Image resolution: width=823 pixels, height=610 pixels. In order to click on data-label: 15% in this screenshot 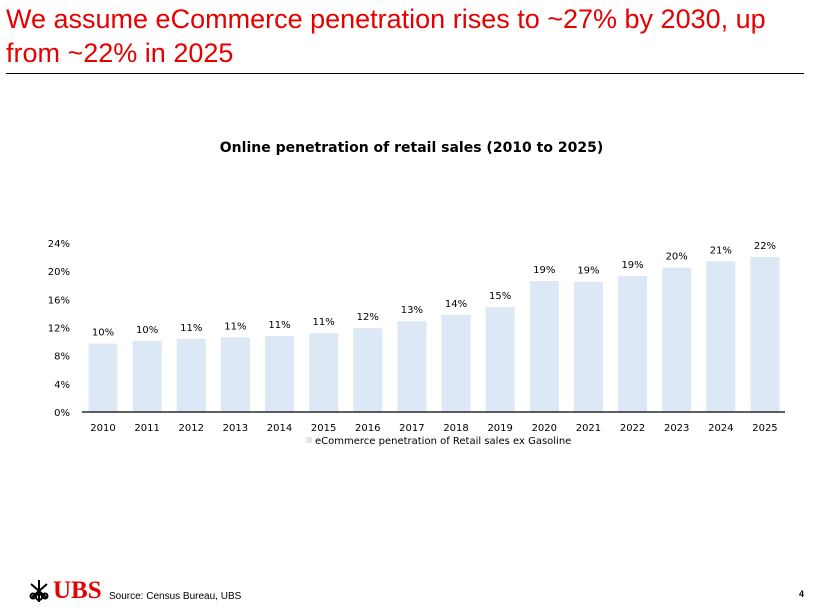, I will do `click(500, 296)`.